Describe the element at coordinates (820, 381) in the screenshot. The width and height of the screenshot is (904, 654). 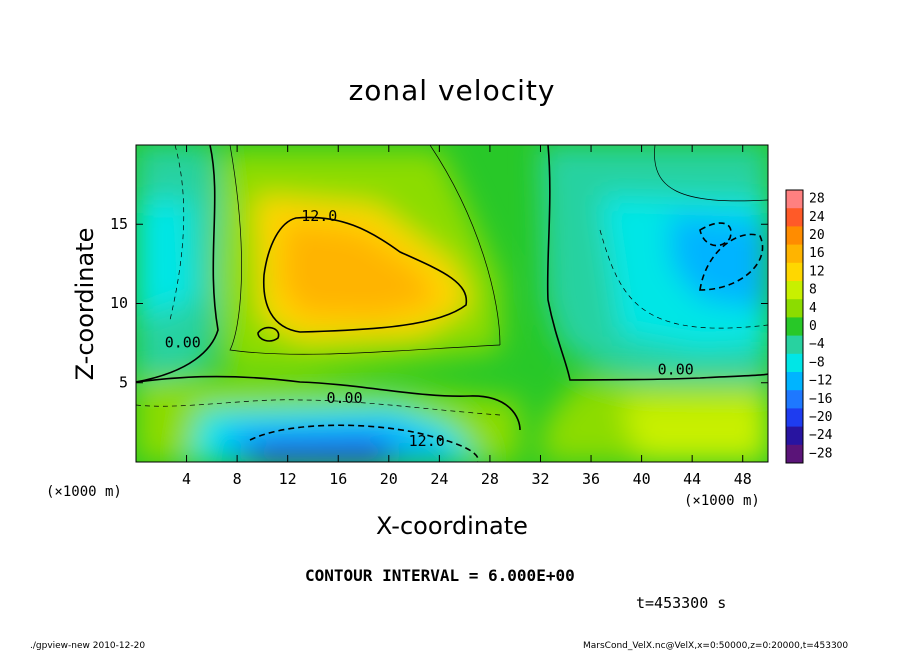
I see `colorbar-label: −12` at that location.